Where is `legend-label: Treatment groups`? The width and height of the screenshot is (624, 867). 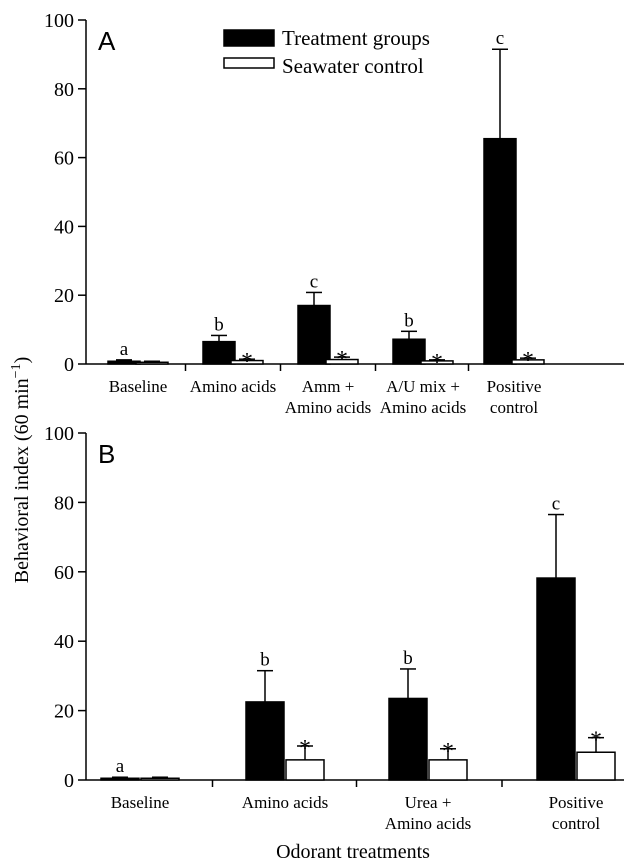
legend-label: Treatment groups is located at coordinates (356, 38).